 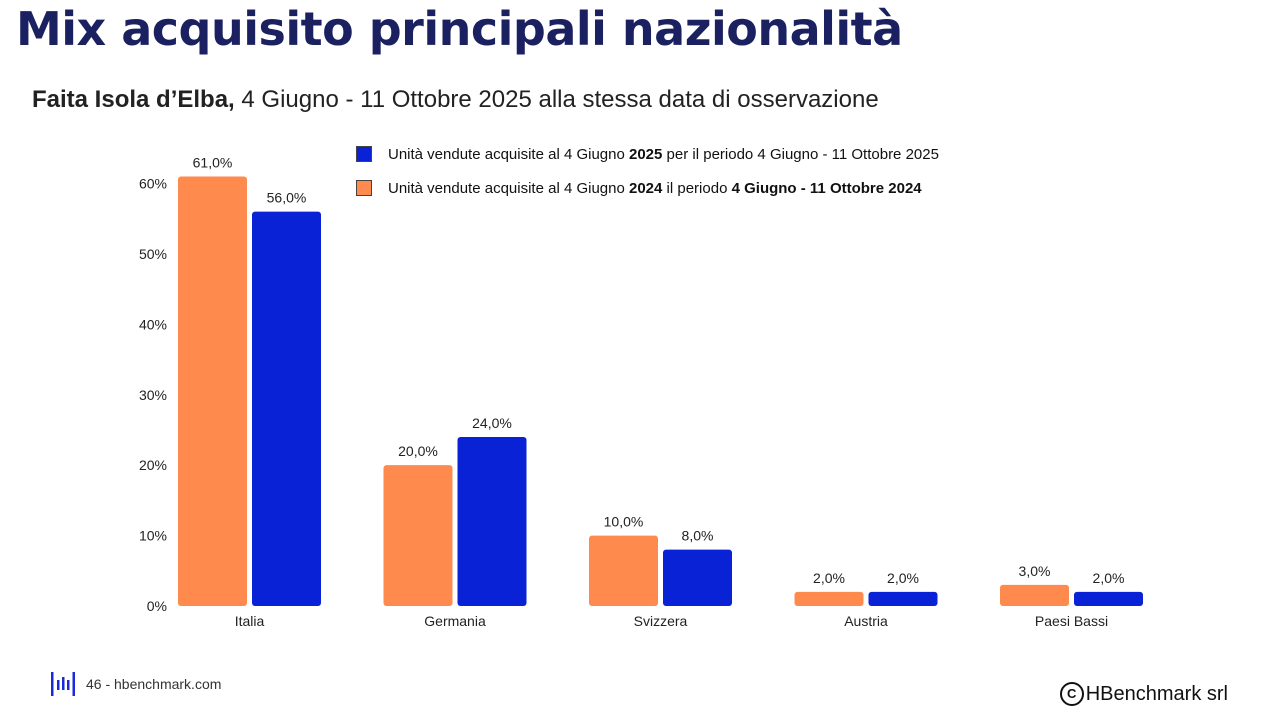 What do you see at coordinates (418, 451) in the screenshot?
I see `data-label: 20,0%` at bounding box center [418, 451].